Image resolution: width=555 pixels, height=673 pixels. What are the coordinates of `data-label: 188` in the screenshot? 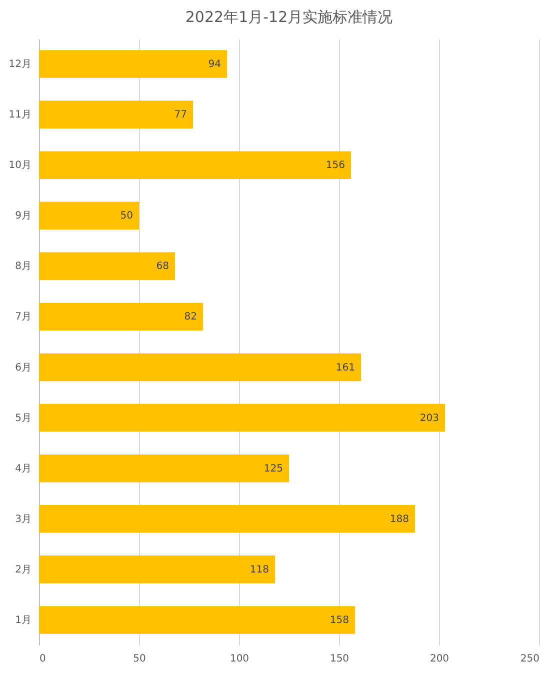 It's located at (399, 519).